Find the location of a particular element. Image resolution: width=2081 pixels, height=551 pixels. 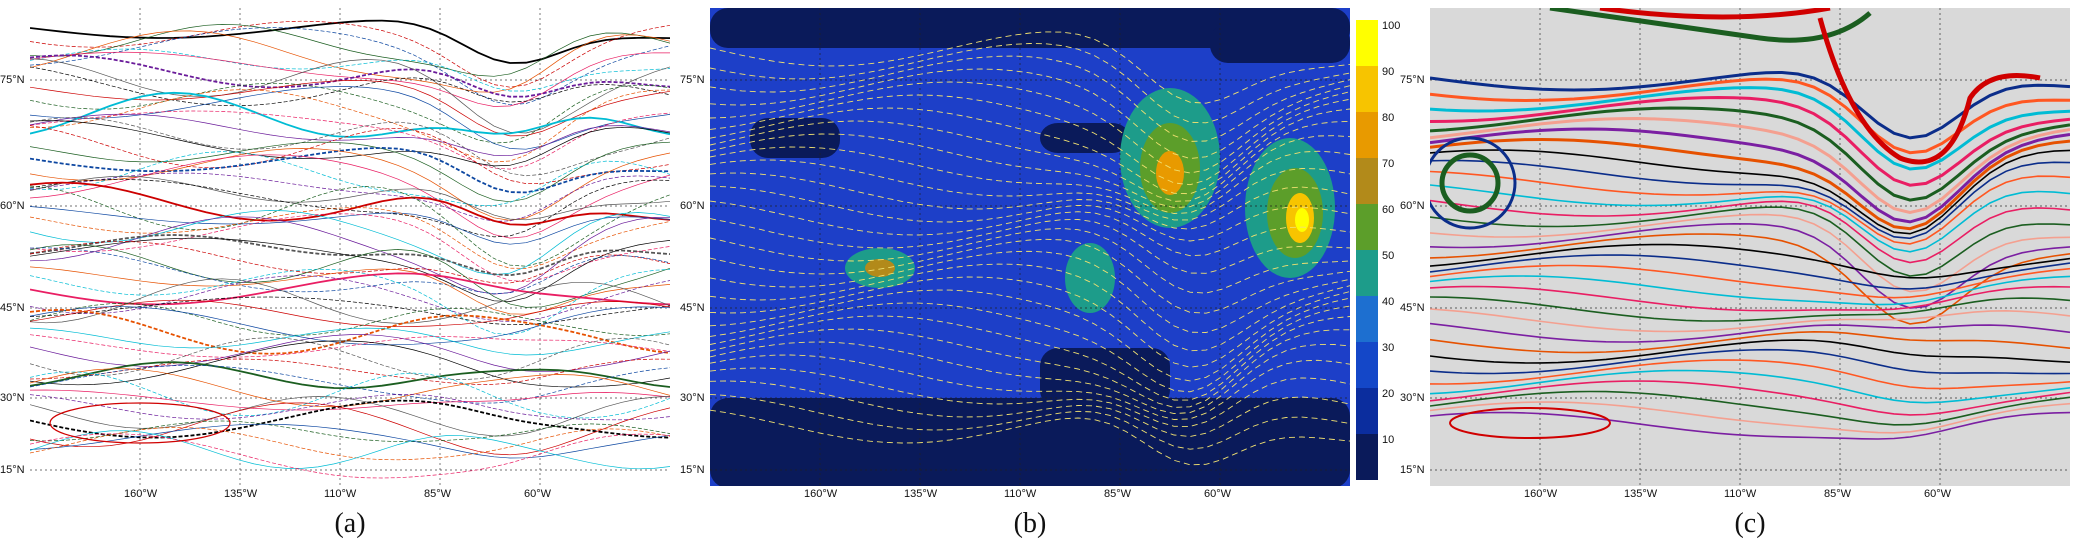

colorbar-tick: 10 is located at coordinates (1388, 440).